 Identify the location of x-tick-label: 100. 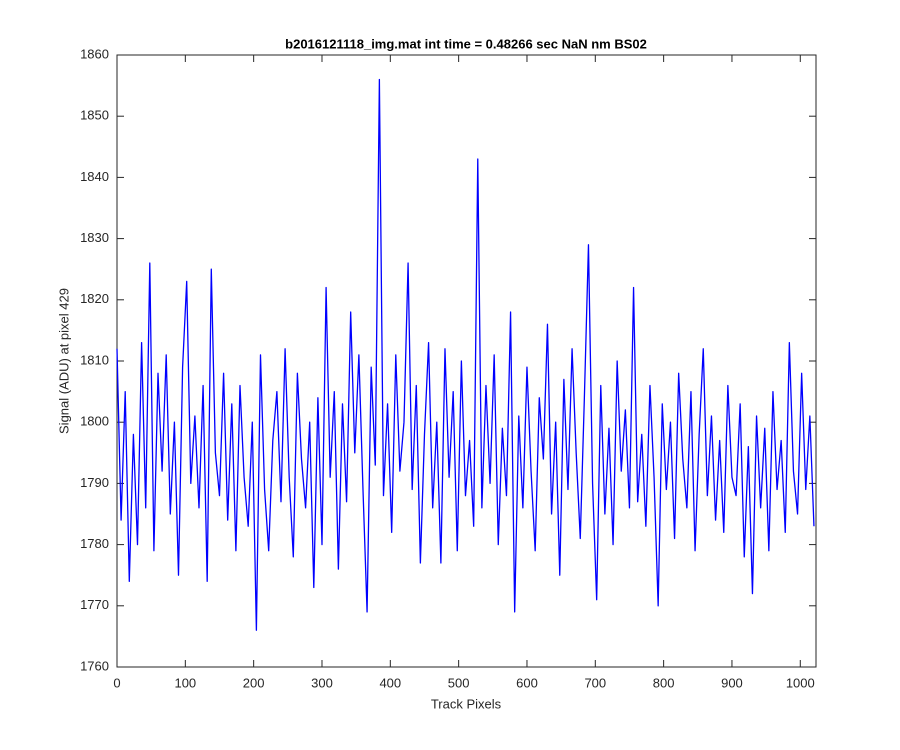
(185, 682).